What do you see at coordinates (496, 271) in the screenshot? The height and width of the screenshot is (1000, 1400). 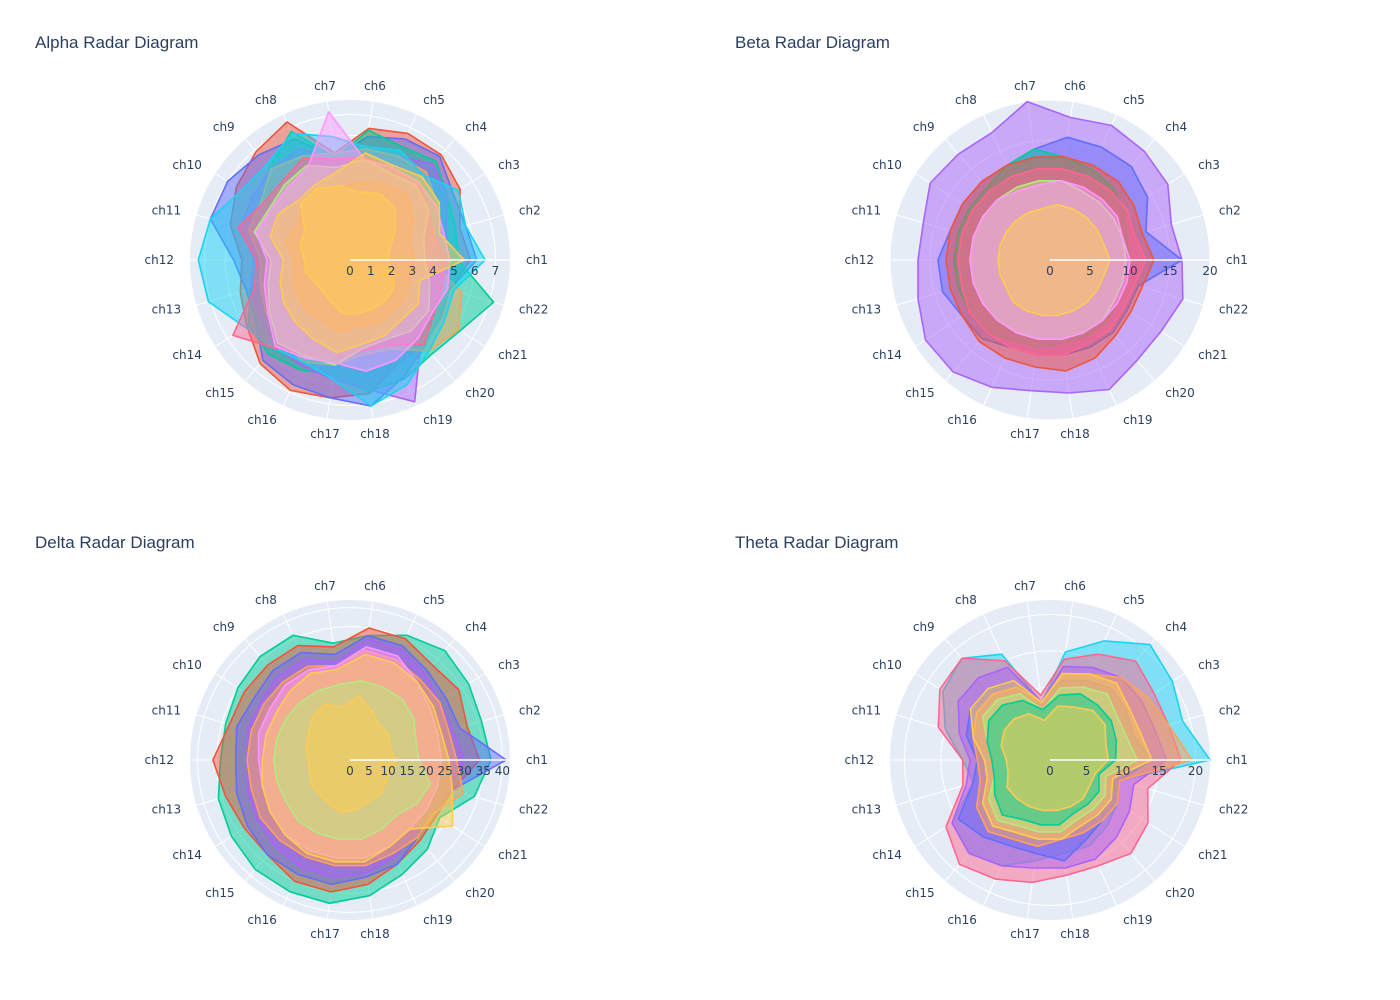 I see `radial-tick-label: 7` at bounding box center [496, 271].